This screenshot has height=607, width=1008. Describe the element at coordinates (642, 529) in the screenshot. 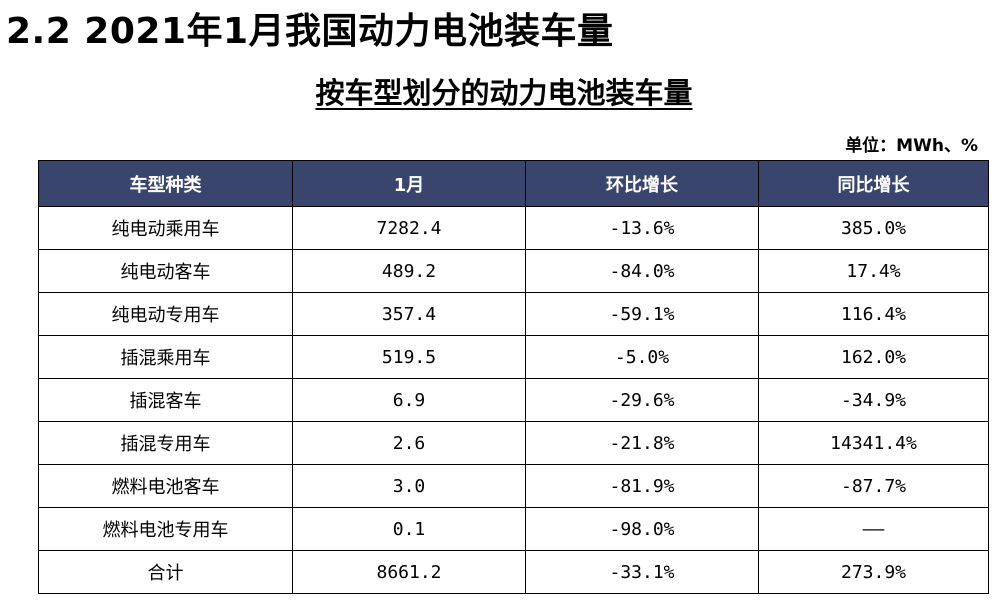

I see `cell-mom-growth: -98.0%` at that location.